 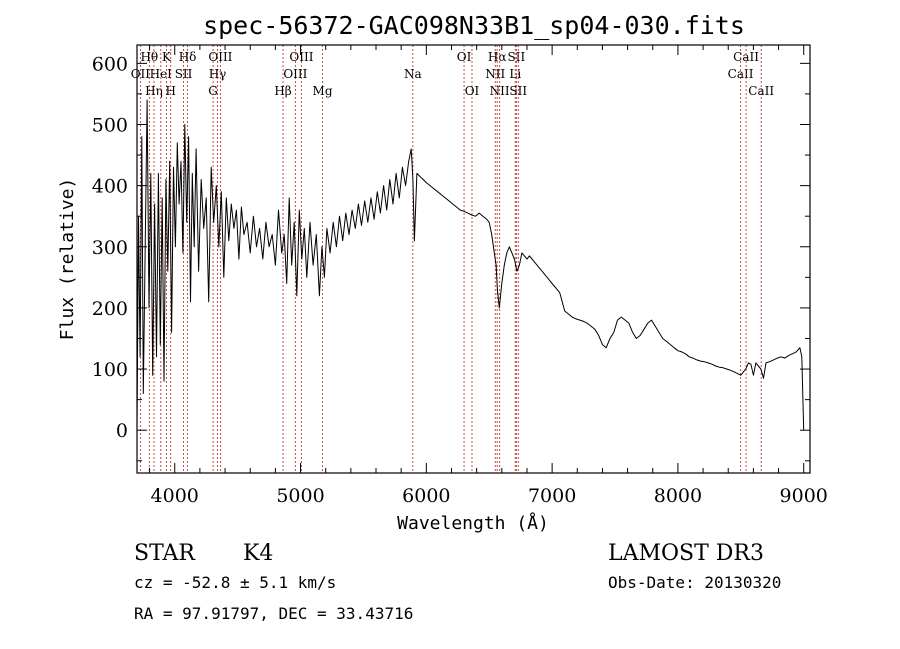 What do you see at coordinates (686, 553) in the screenshot?
I see `survey-name: LAMOST DR3` at bounding box center [686, 553].